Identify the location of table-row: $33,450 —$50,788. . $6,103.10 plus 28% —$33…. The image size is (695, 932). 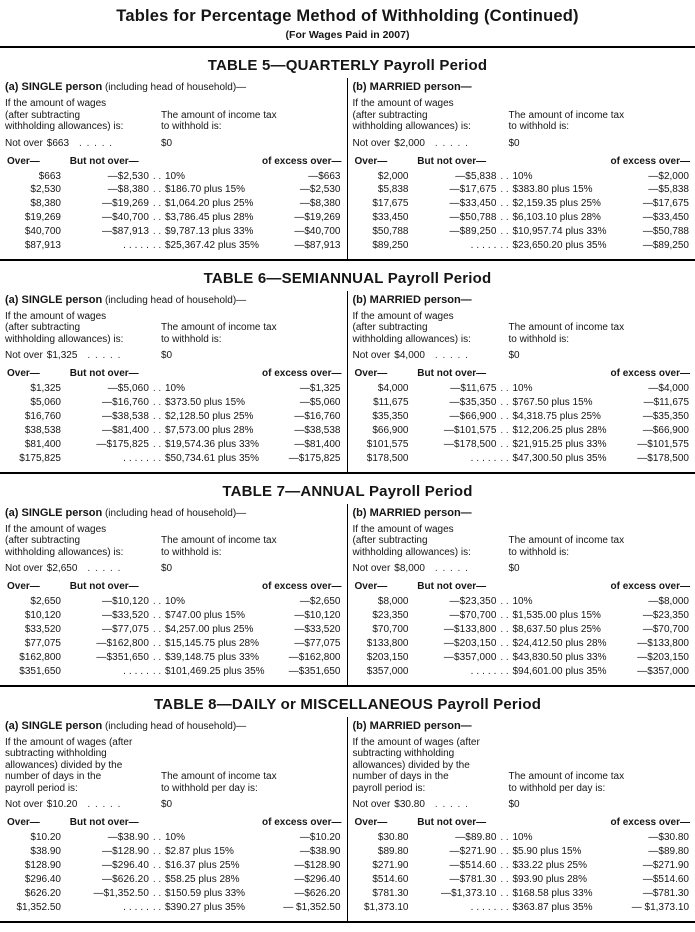
(522, 218).